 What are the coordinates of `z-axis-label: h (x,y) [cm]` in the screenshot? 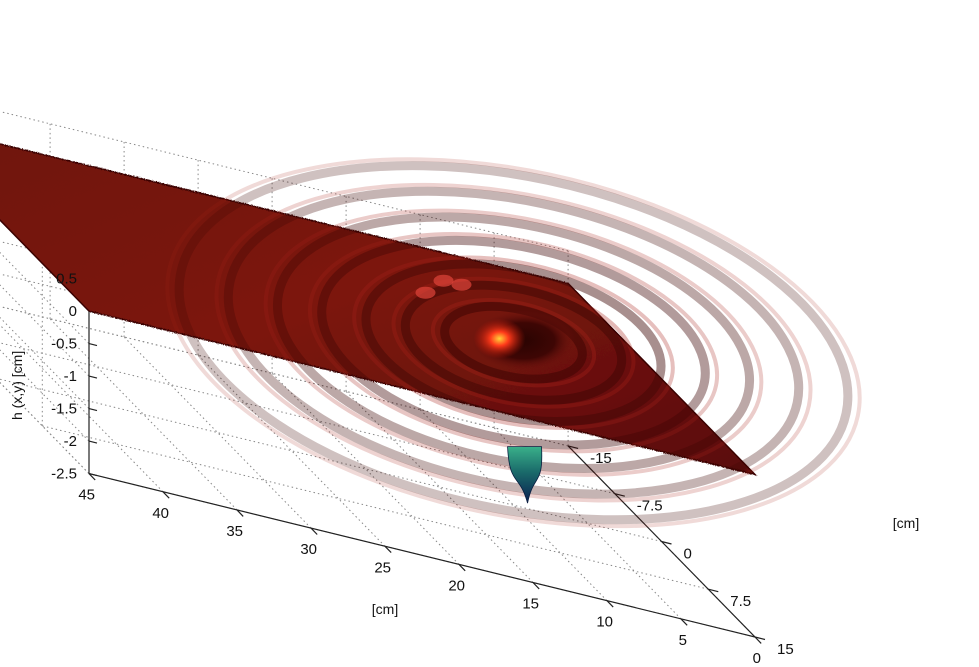 It's located at (17, 385).